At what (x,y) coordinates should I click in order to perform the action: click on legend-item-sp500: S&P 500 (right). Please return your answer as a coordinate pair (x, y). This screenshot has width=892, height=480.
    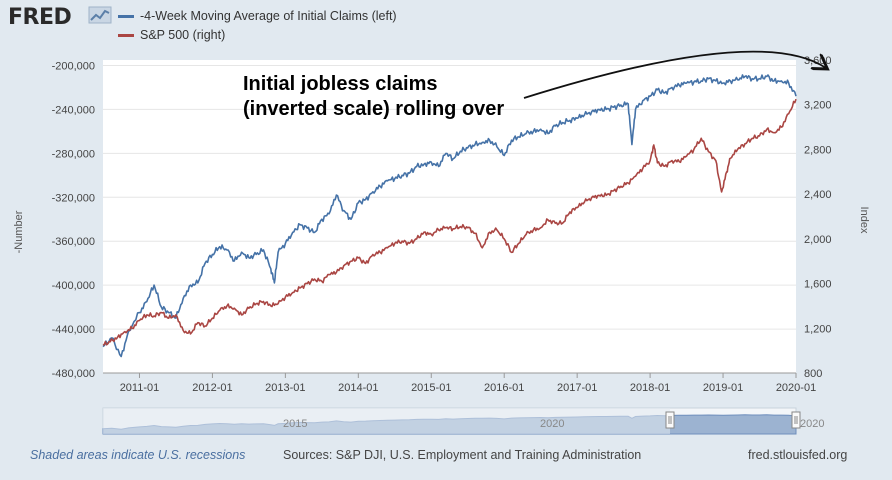
    Looking at the image, I should click on (171, 35).